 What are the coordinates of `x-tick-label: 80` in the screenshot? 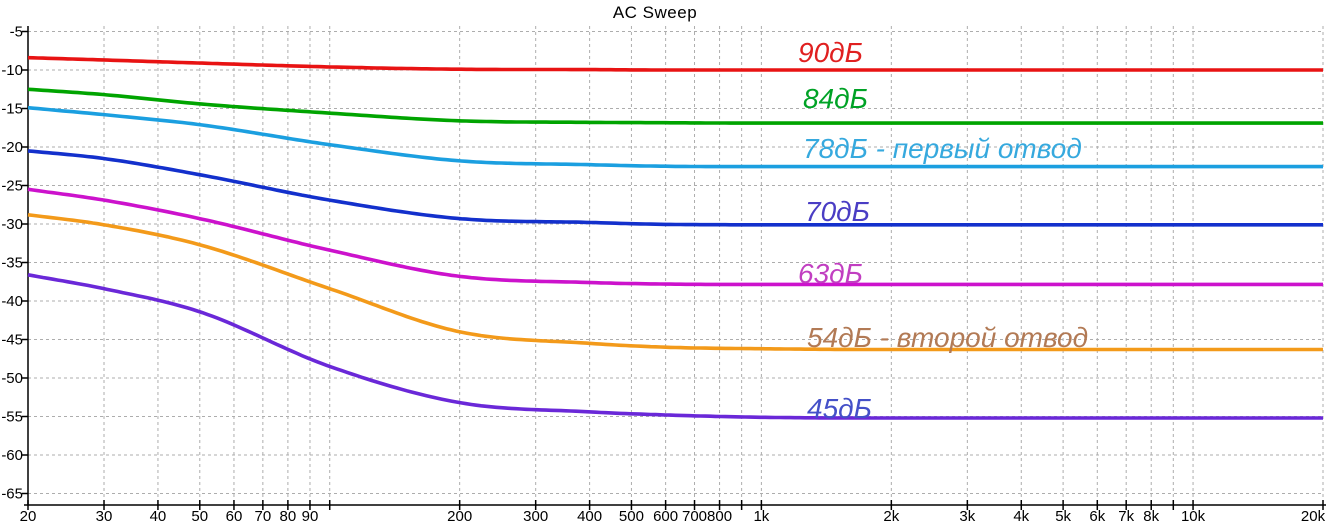 It's located at (288, 516).